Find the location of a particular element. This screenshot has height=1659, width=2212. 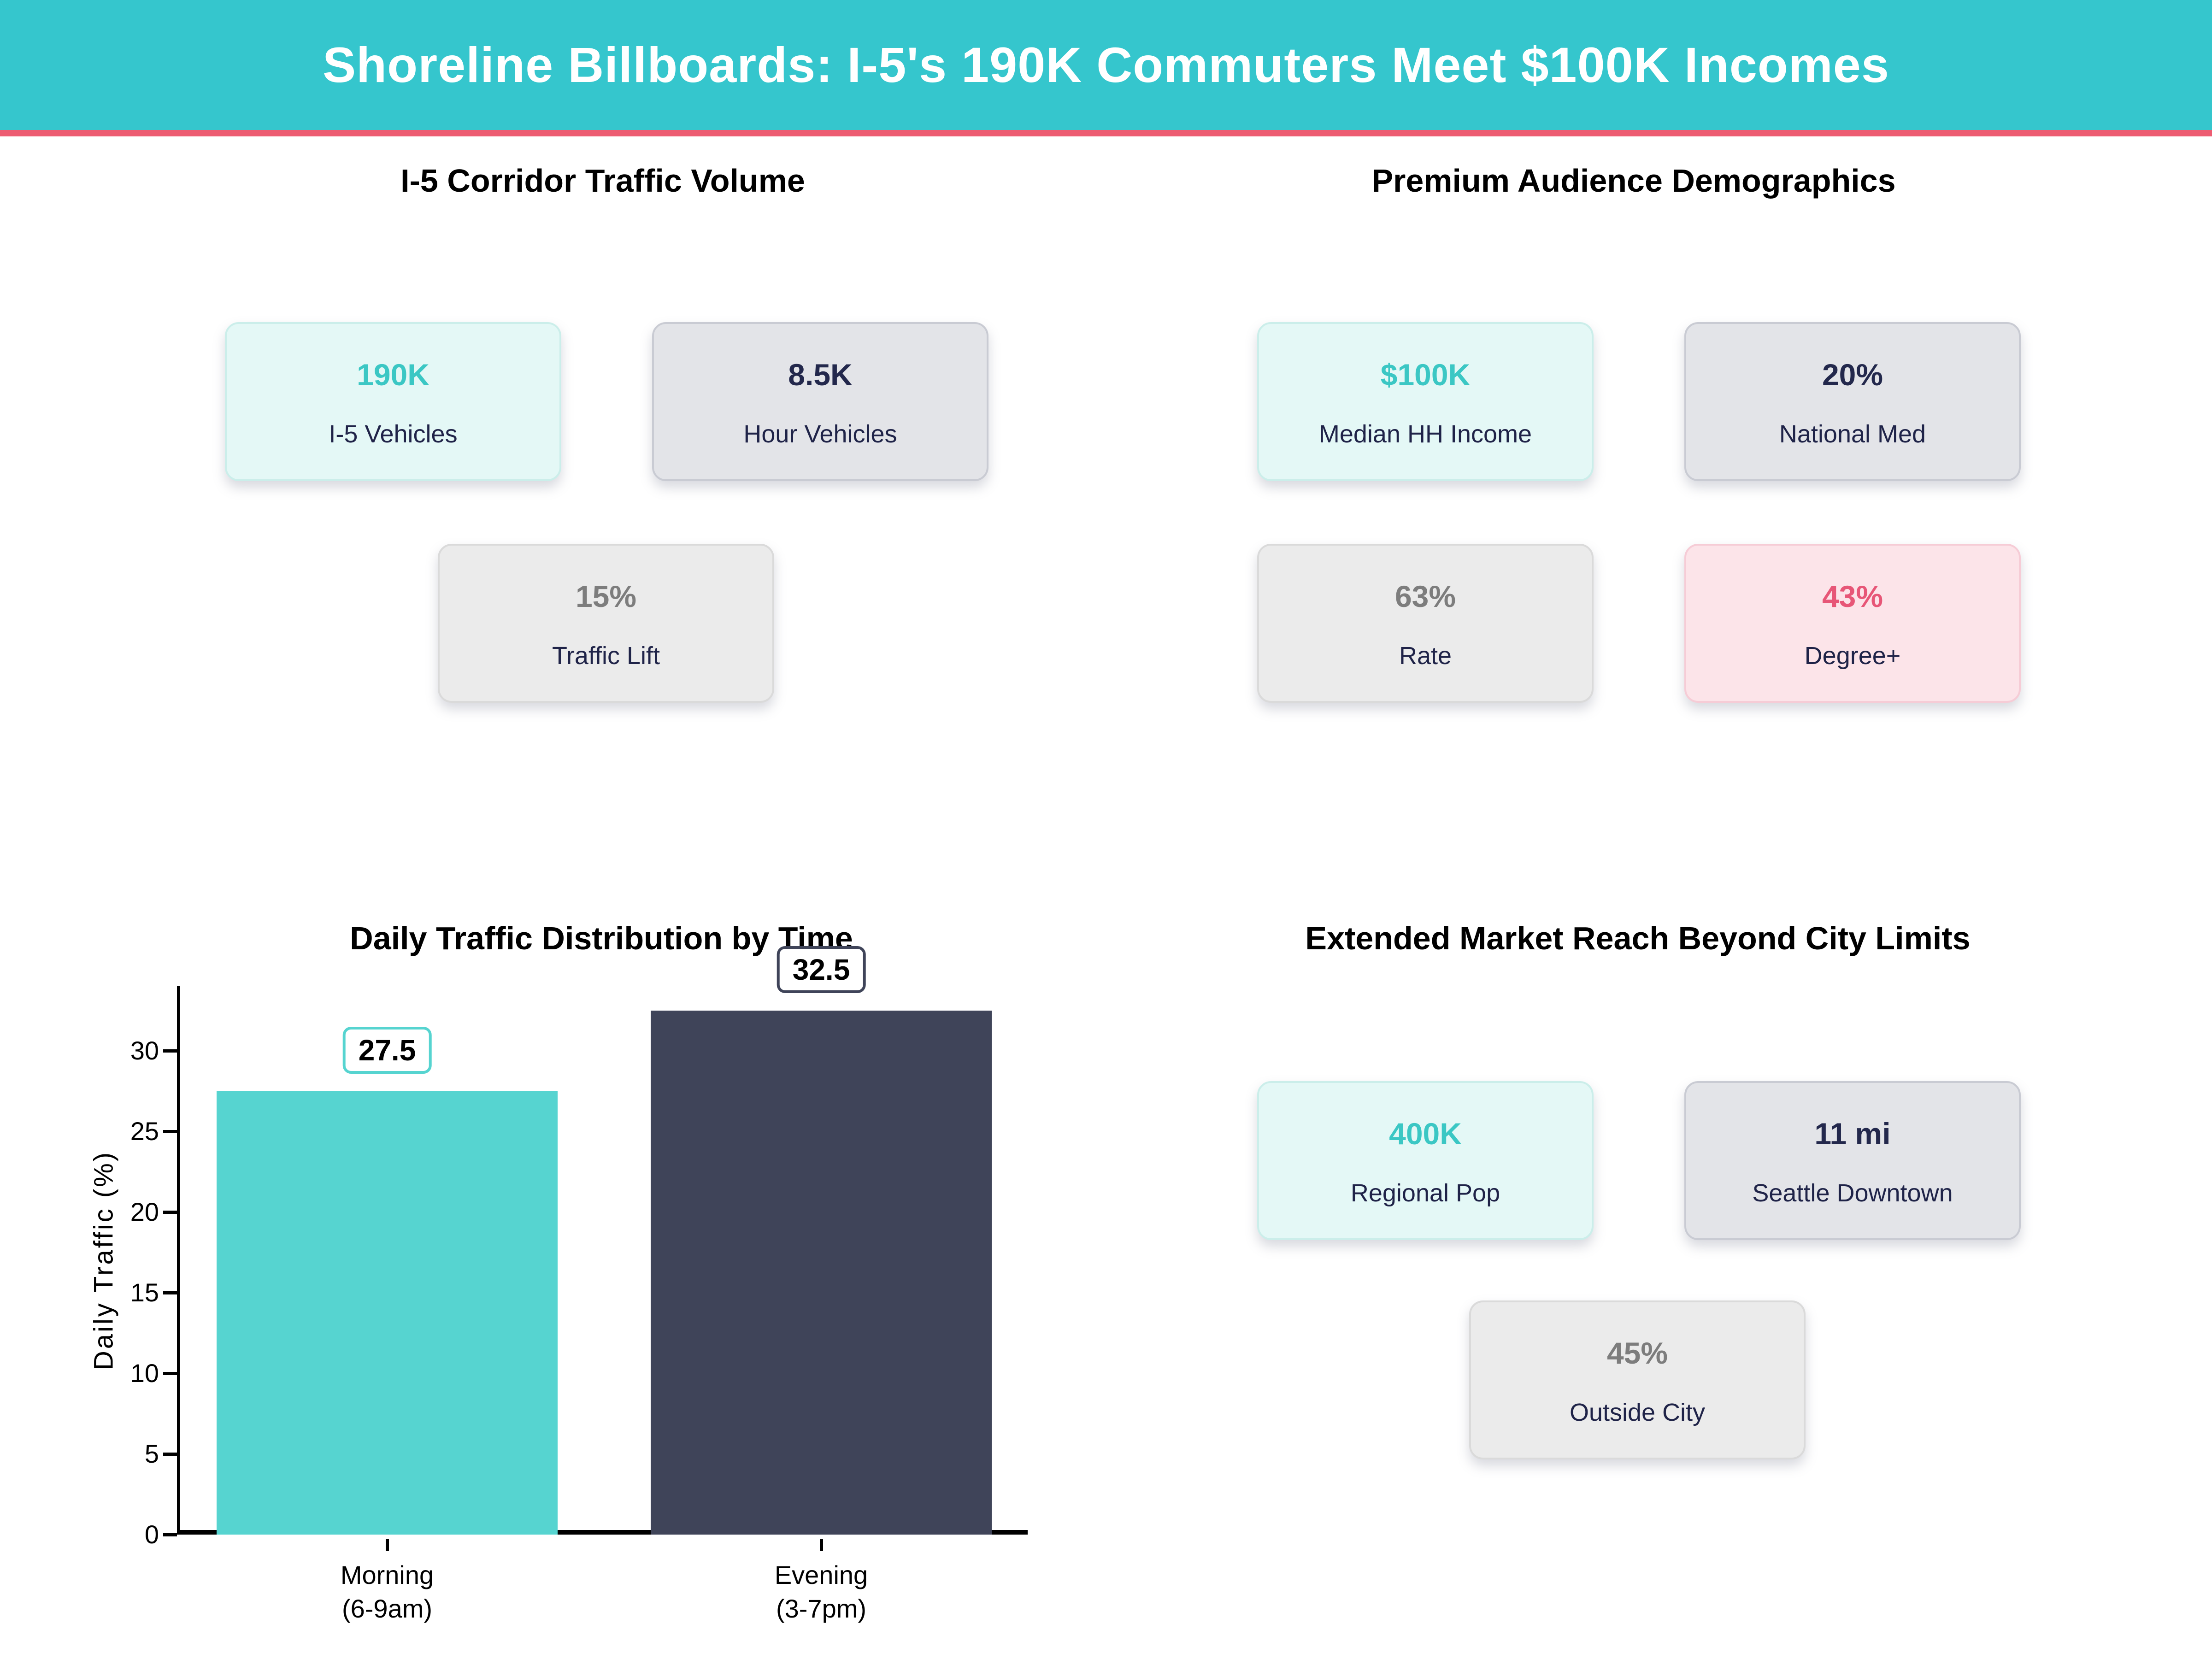

stat-card-i5-vehicles: 190K I-5 Vehicles is located at coordinates (393, 401).